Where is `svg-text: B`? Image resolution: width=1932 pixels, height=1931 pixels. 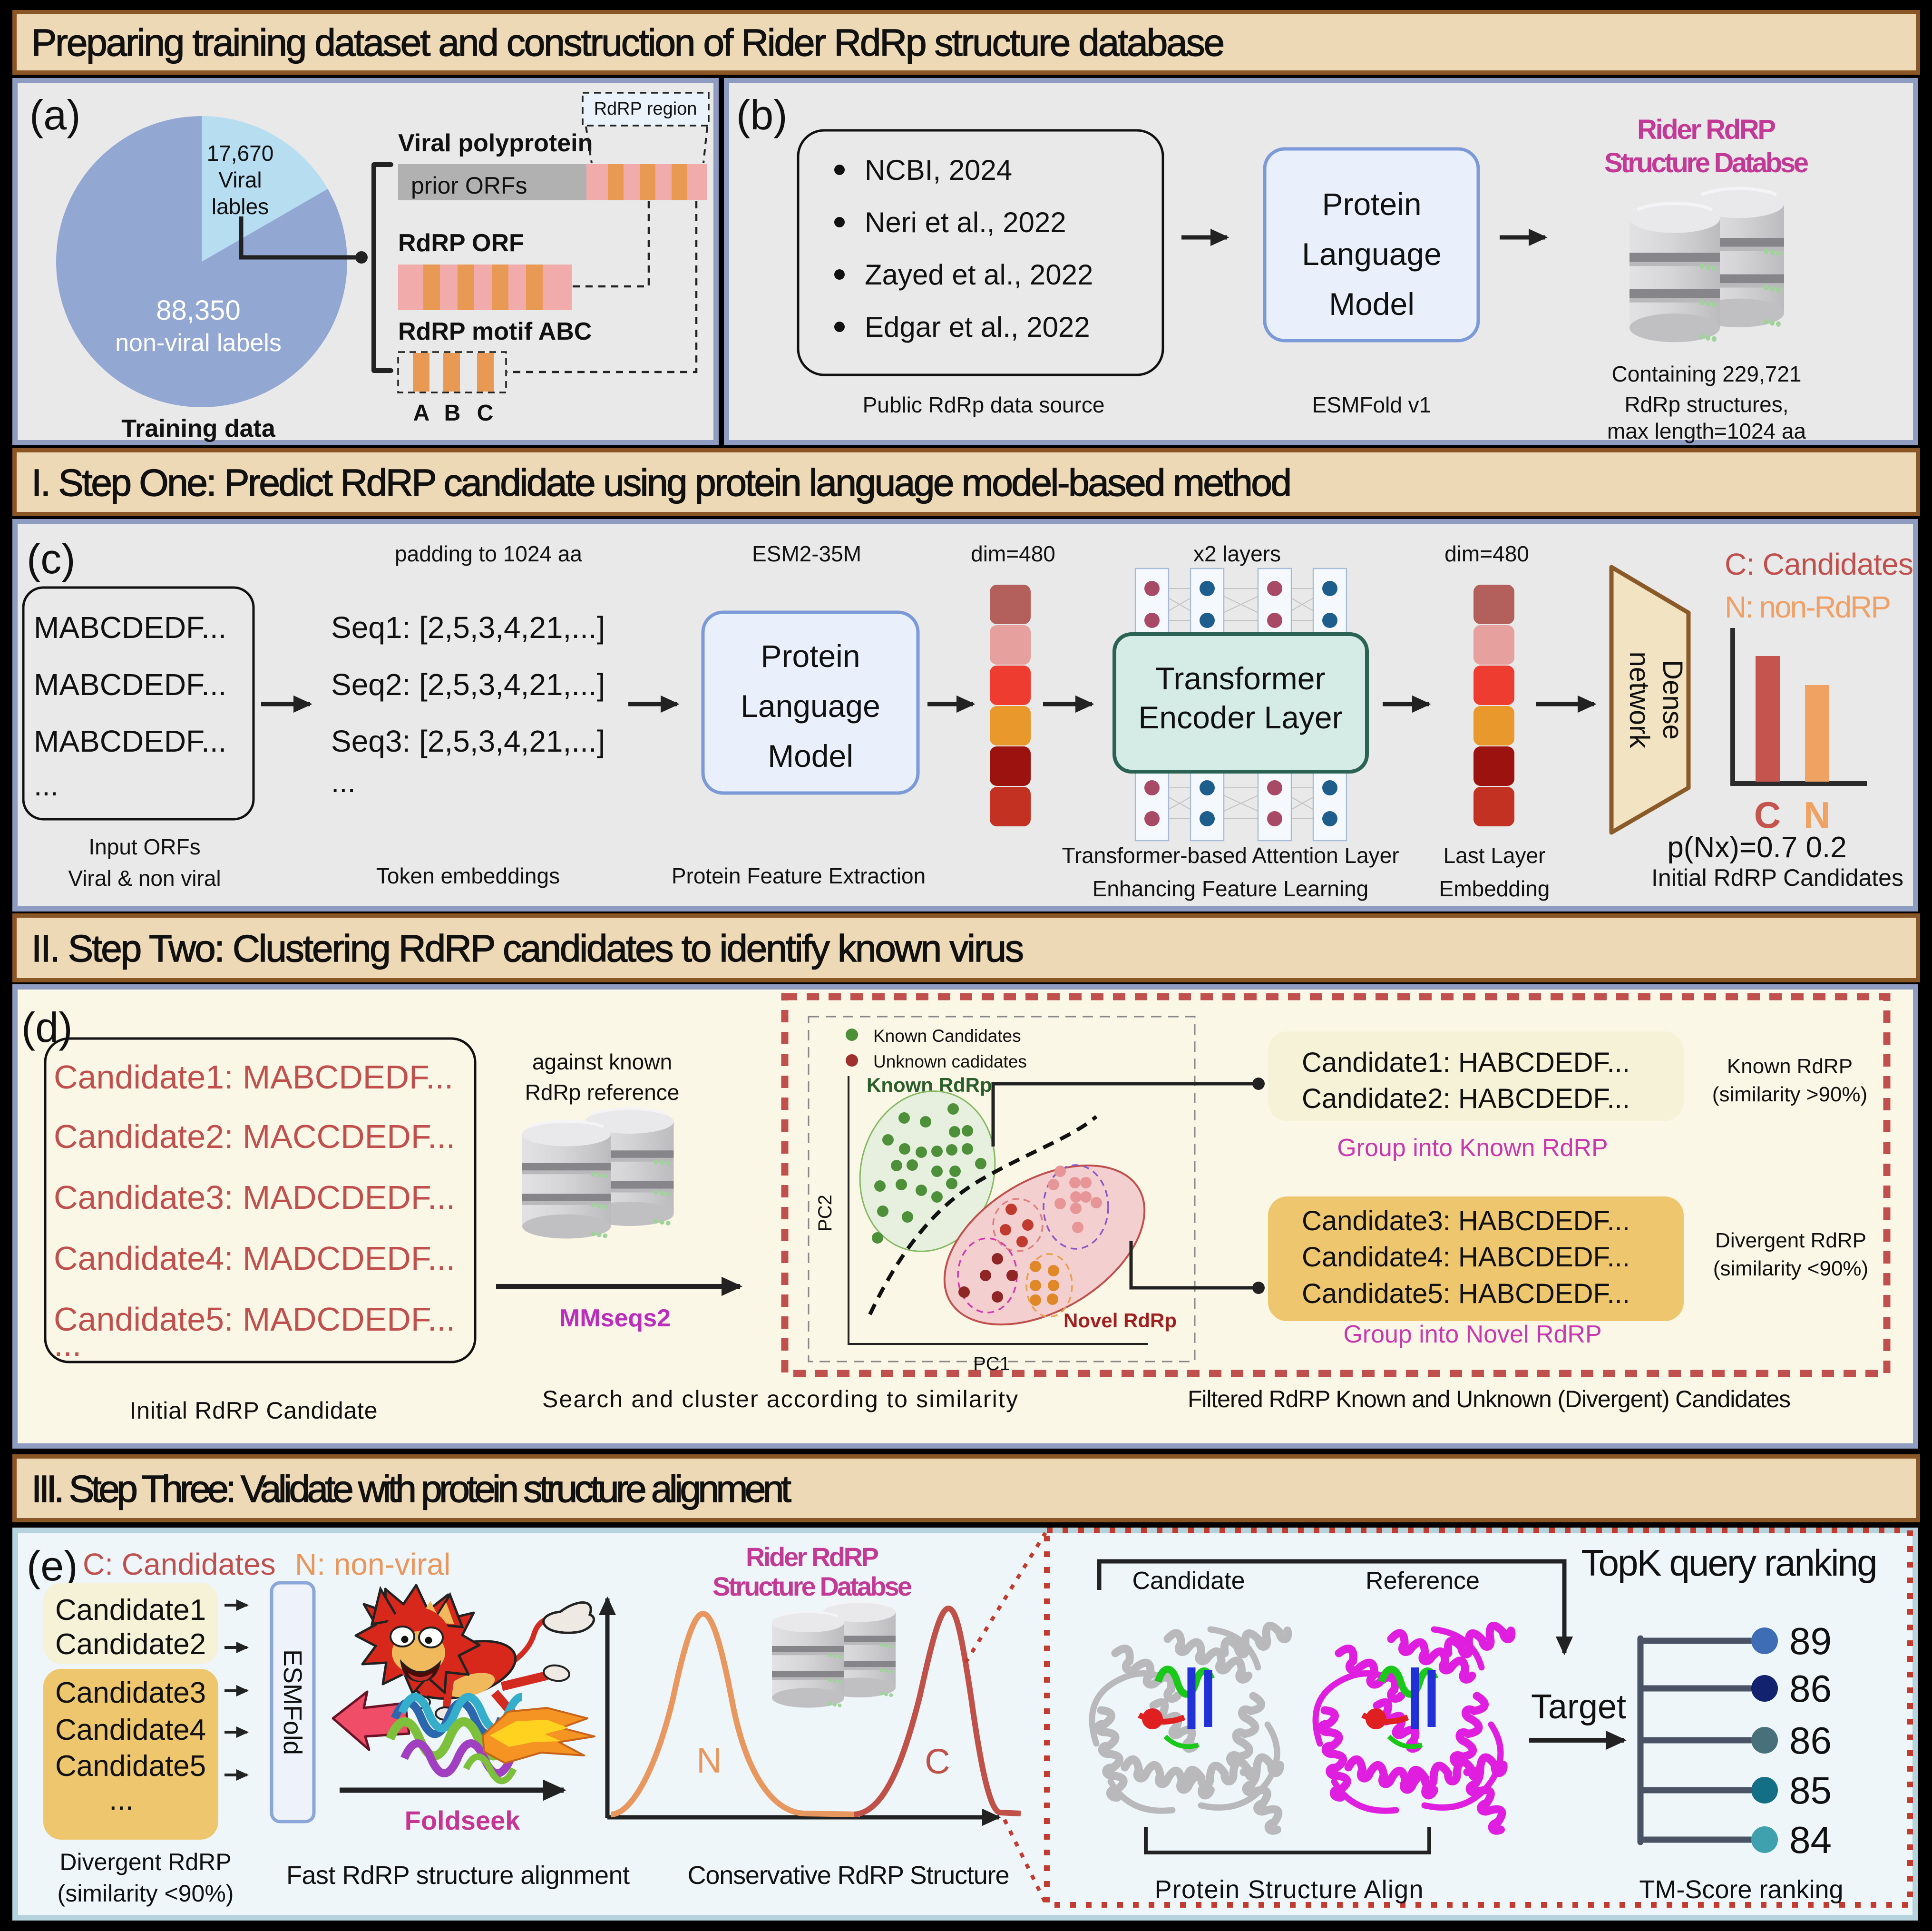 svg-text: B is located at coordinates (453, 413).